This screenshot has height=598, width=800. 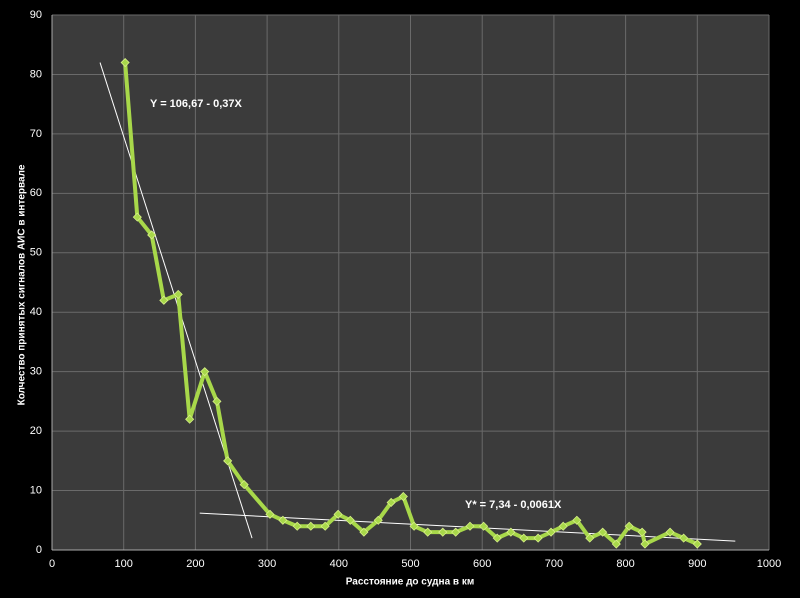 I want to click on x-tick-label: 900, so click(x=697, y=564).